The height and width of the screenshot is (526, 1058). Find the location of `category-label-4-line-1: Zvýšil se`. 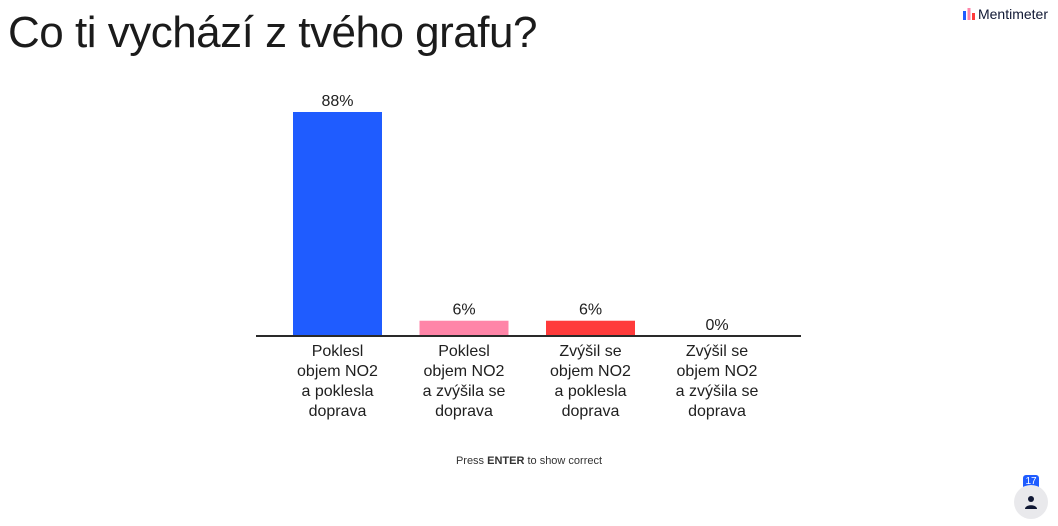

category-label-4-line-1: Zvýšil se is located at coordinates (717, 351).